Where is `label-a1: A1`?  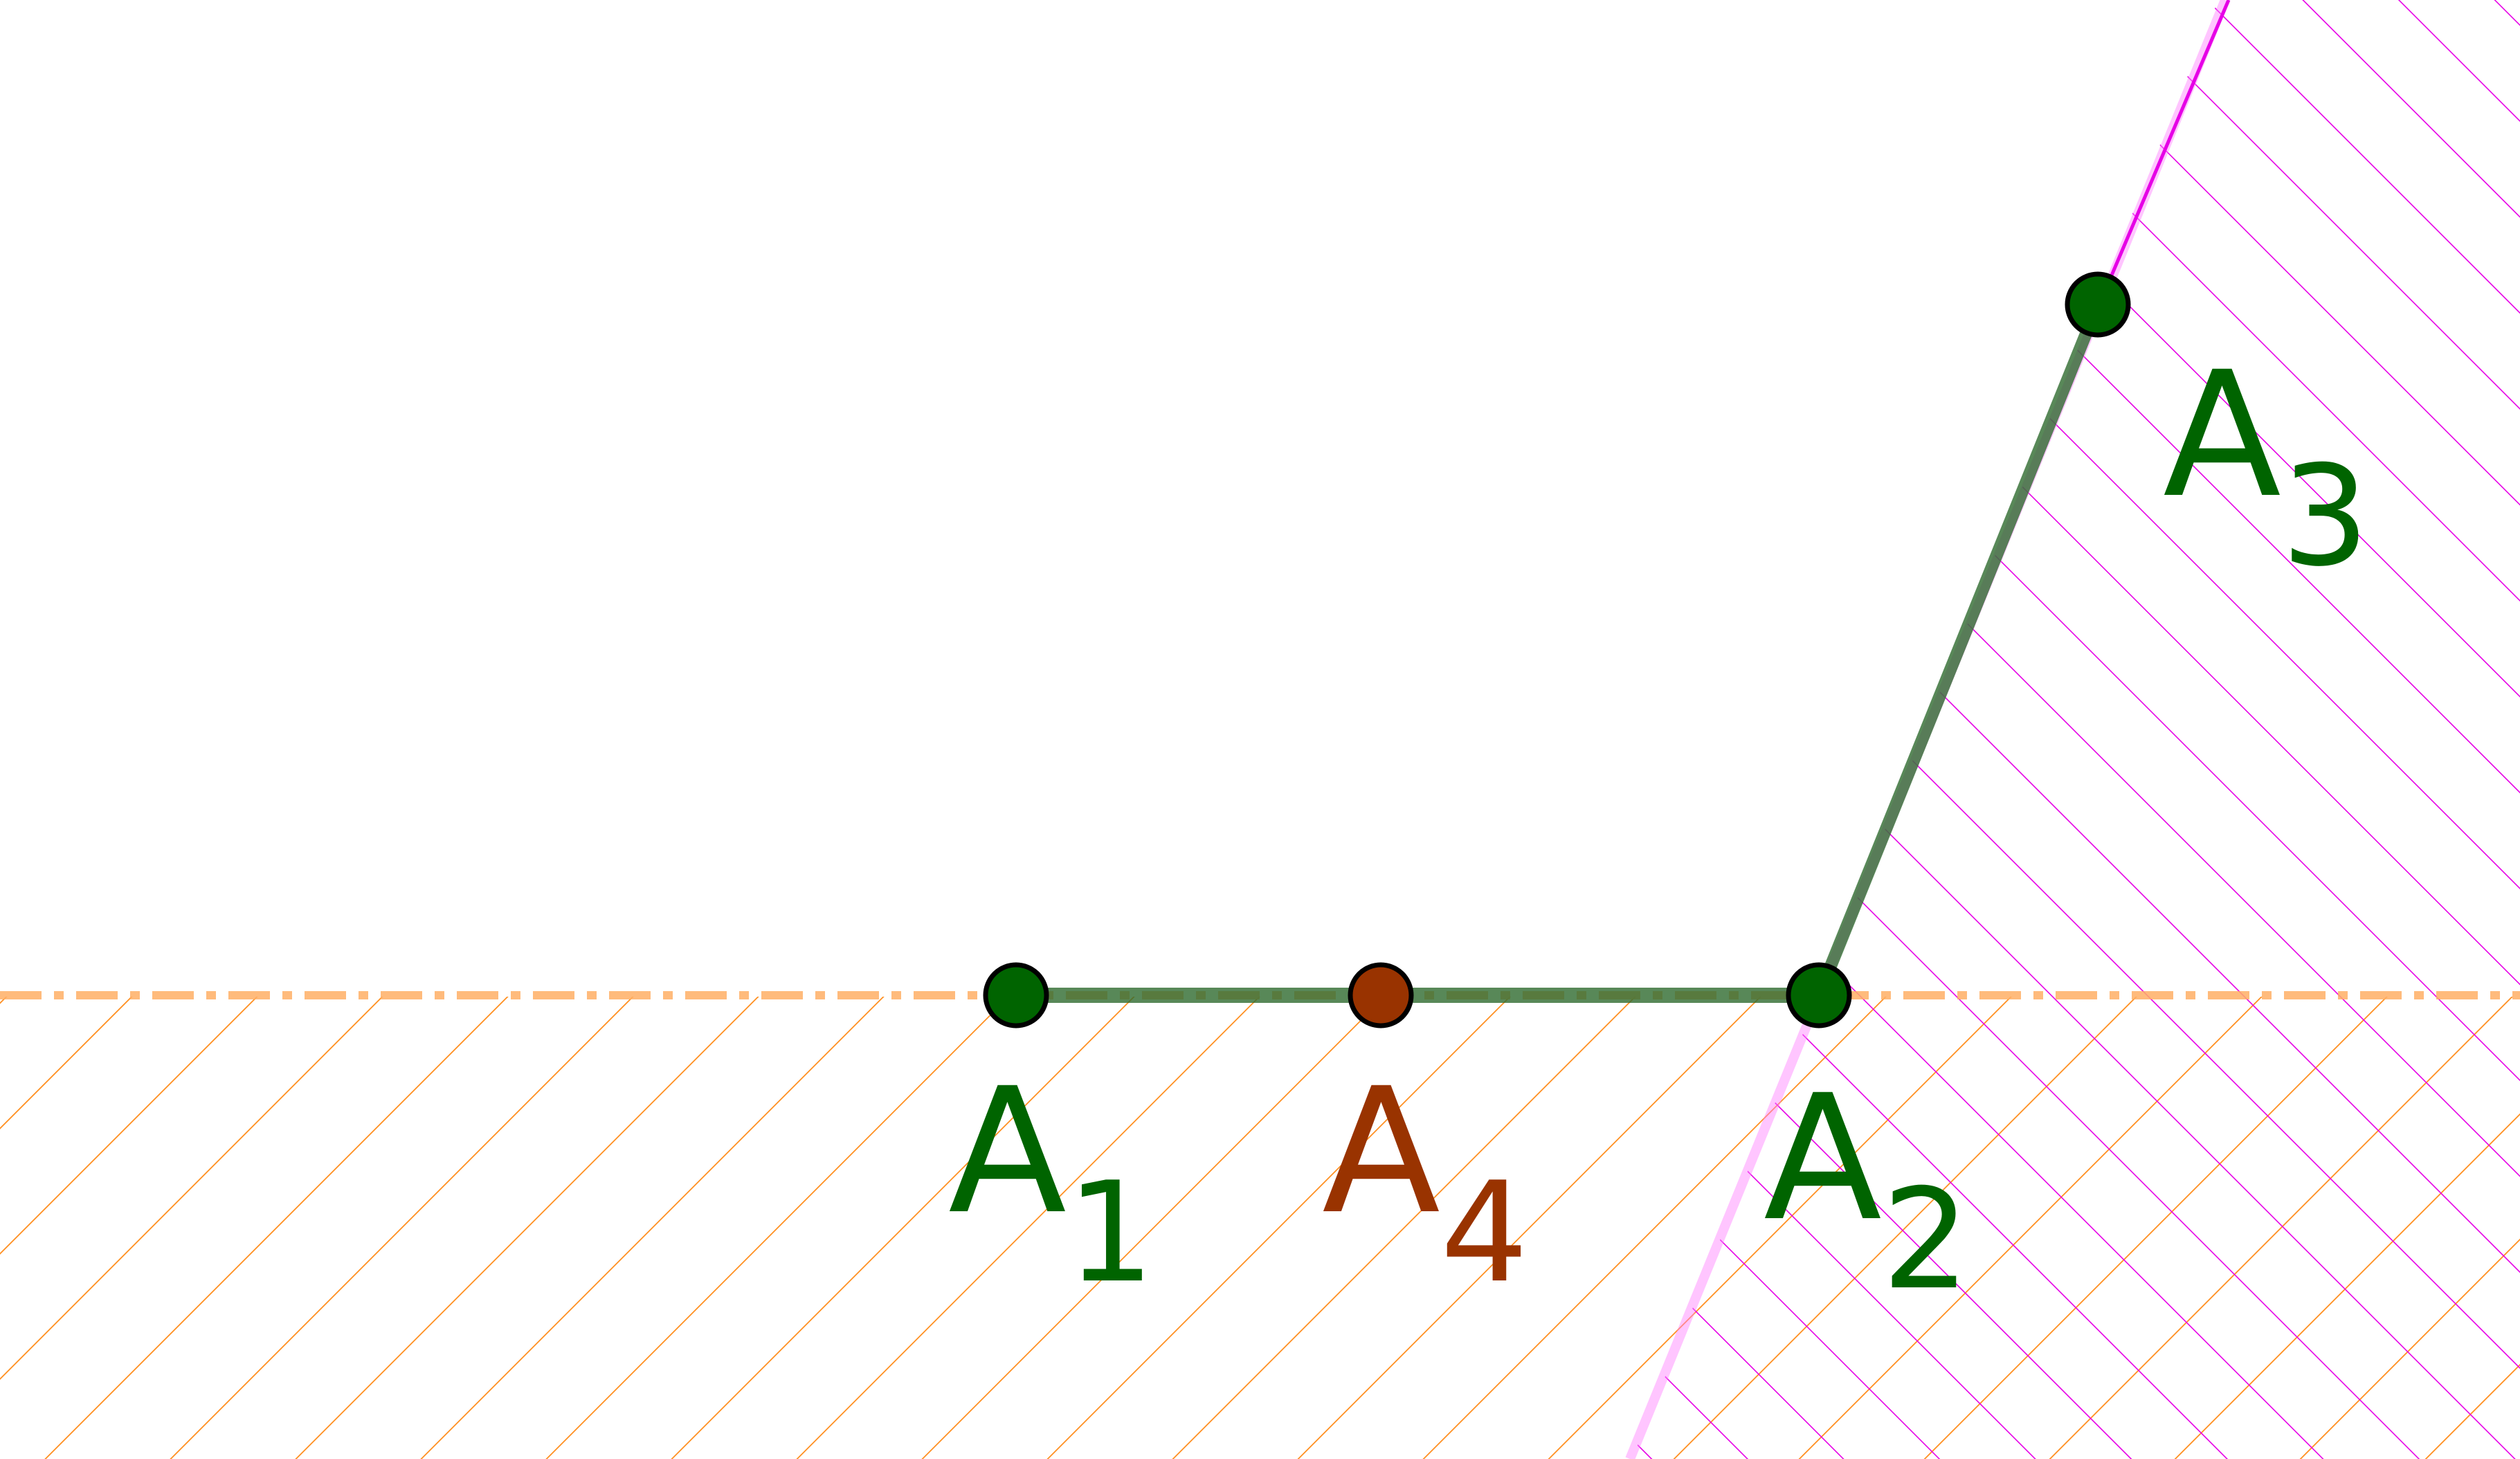 label-a1: A1 is located at coordinates (1051, 1182).